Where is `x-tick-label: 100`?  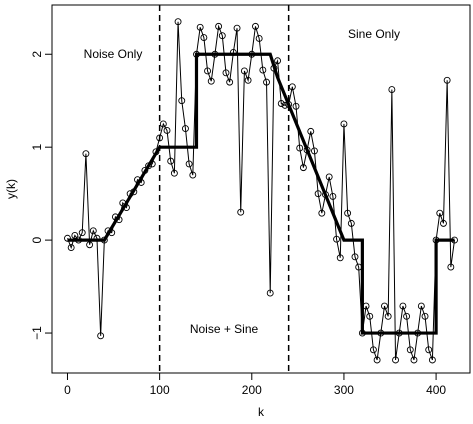 x-tick-label: 100 is located at coordinates (160, 390).